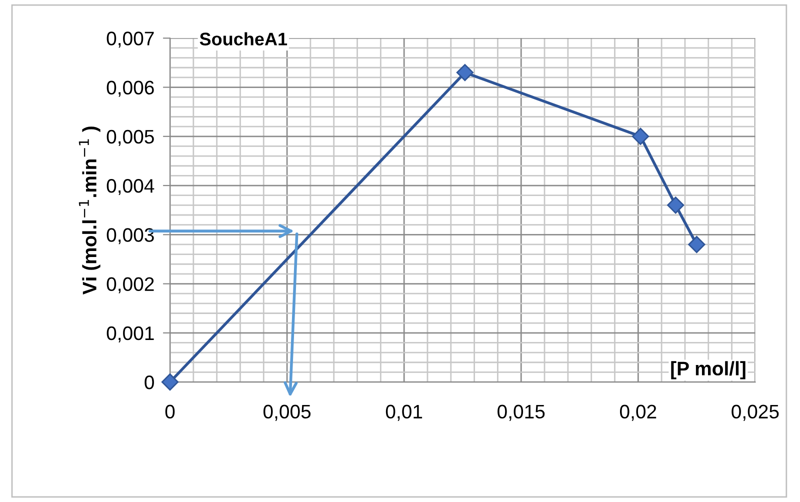 Image resolution: width=800 pixels, height=502 pixels. Describe the element at coordinates (130, 236) in the screenshot. I see `y-tick-label: 0,003` at that location.